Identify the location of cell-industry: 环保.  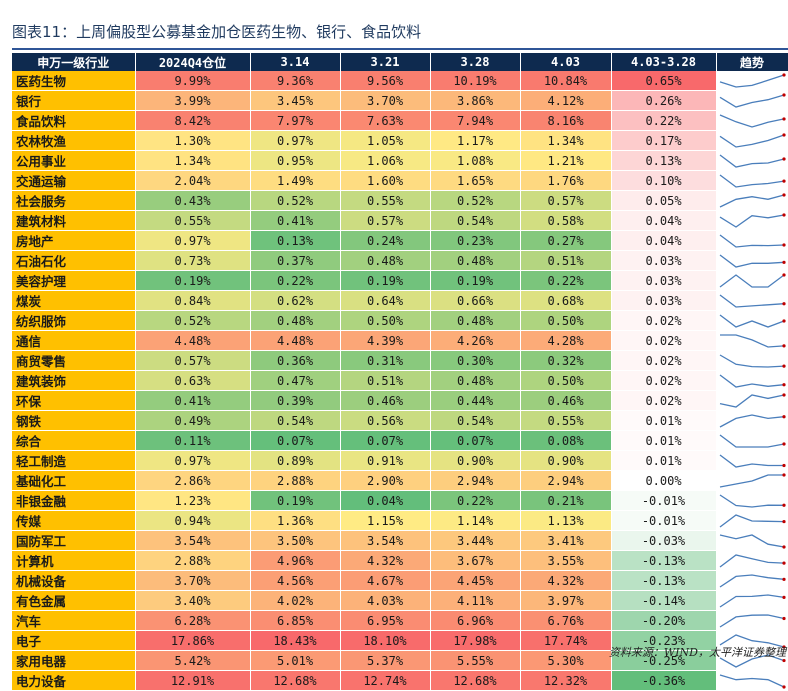
(74, 400).